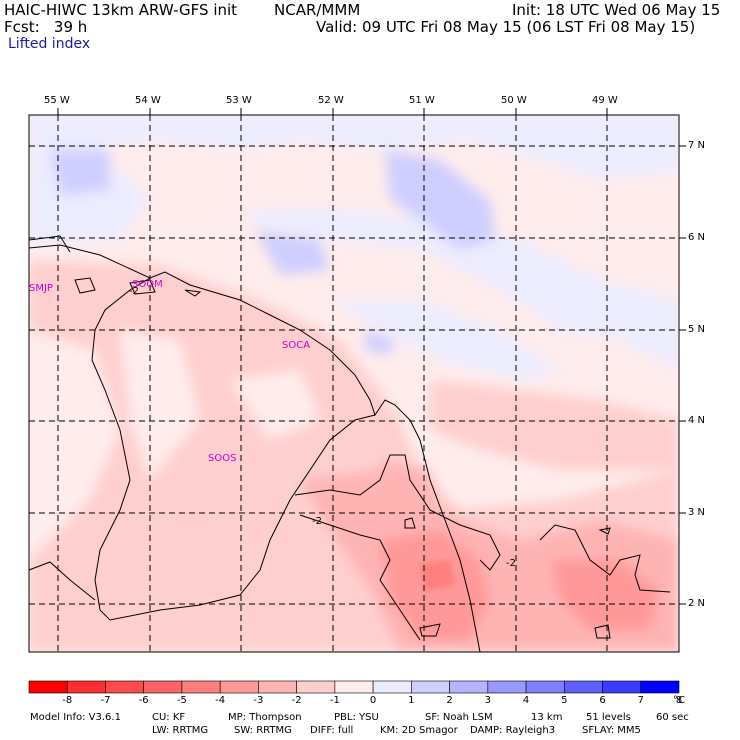 The height and width of the screenshot is (740, 740). Describe the element at coordinates (105, 700) in the screenshot. I see `colorbar-tick-label: -7` at that location.